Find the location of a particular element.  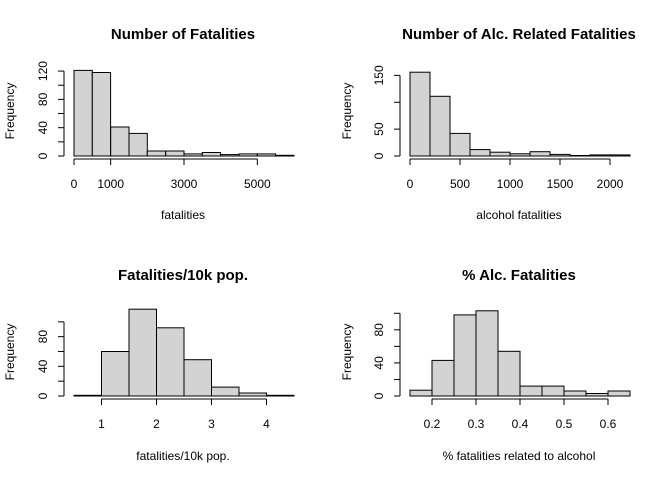

y-tick-label: 150 is located at coordinates (379, 75).